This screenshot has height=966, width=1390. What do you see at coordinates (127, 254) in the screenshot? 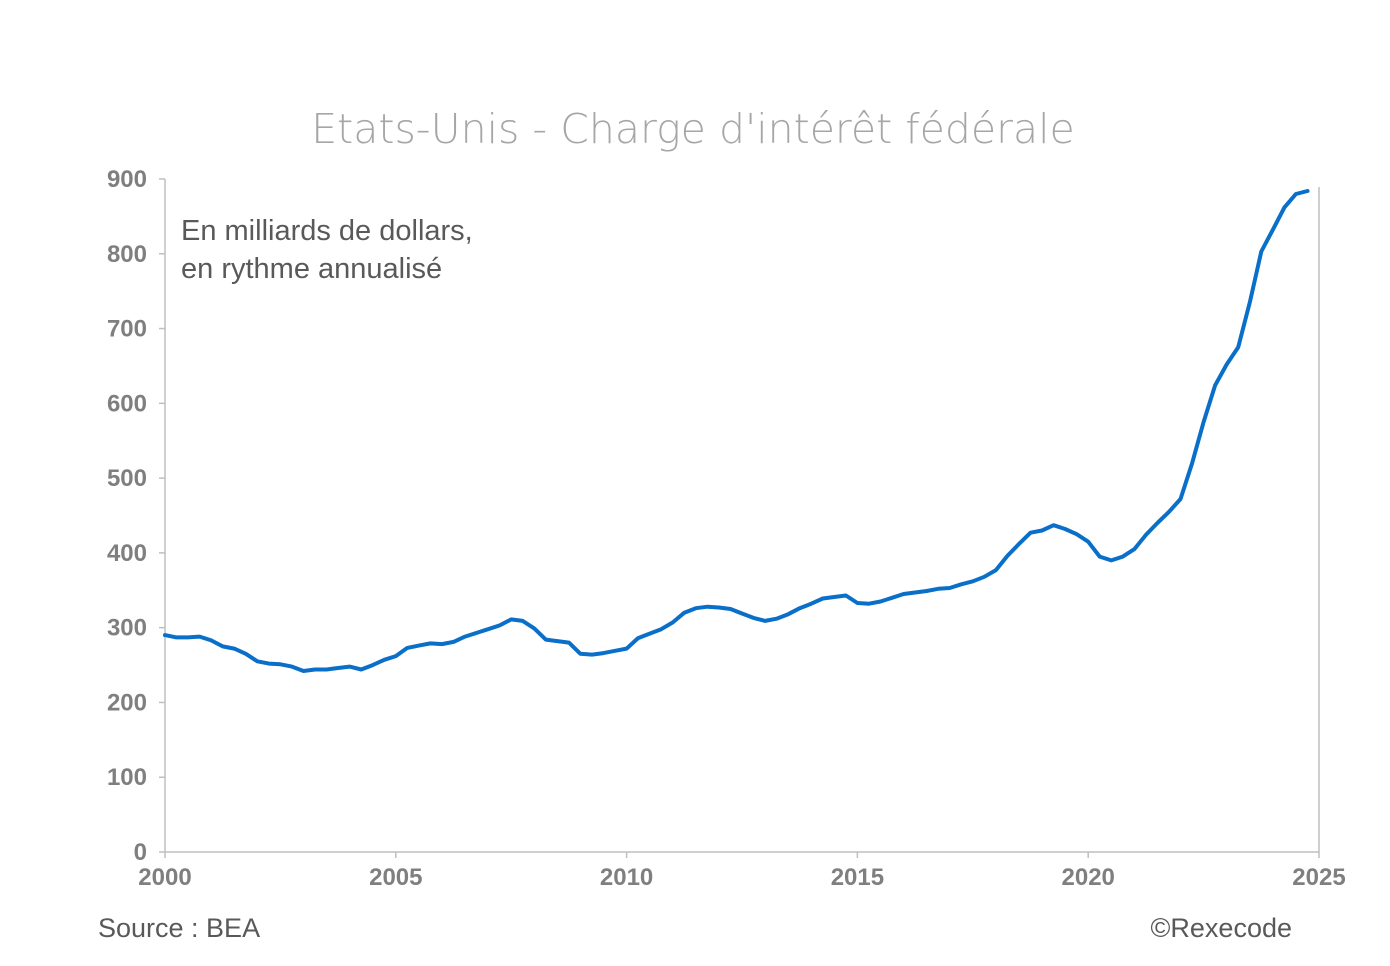
I see `y-tick-label: 800` at bounding box center [127, 254].